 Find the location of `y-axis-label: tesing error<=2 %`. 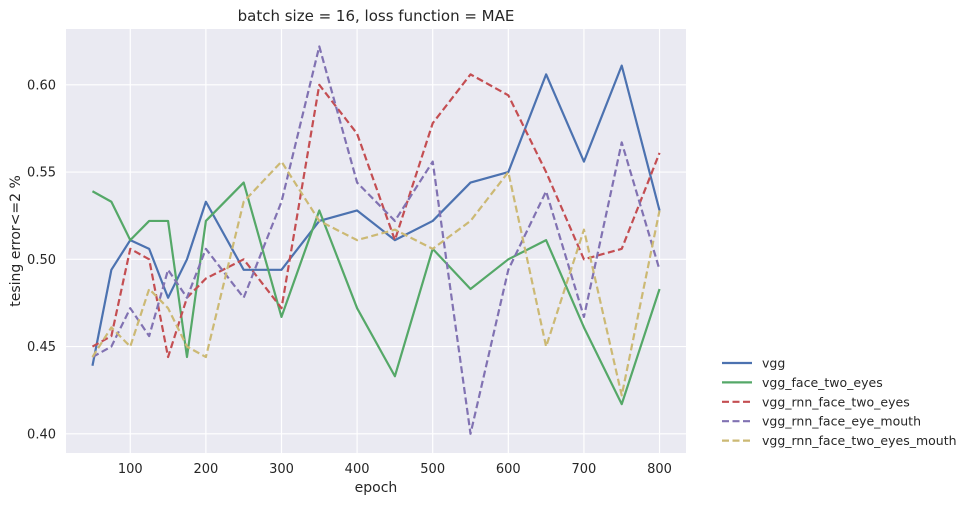

y-axis-label: tesing error<=2 % is located at coordinates (16, 241).